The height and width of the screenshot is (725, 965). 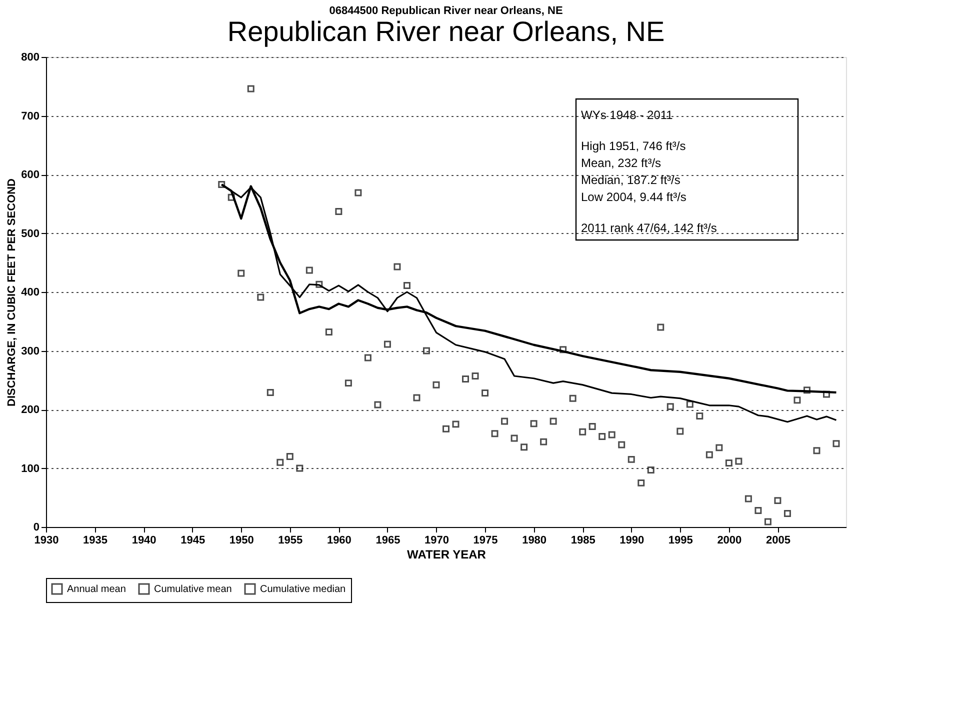 I want to click on x-axis-title: WATER YEAR, so click(x=446, y=555).